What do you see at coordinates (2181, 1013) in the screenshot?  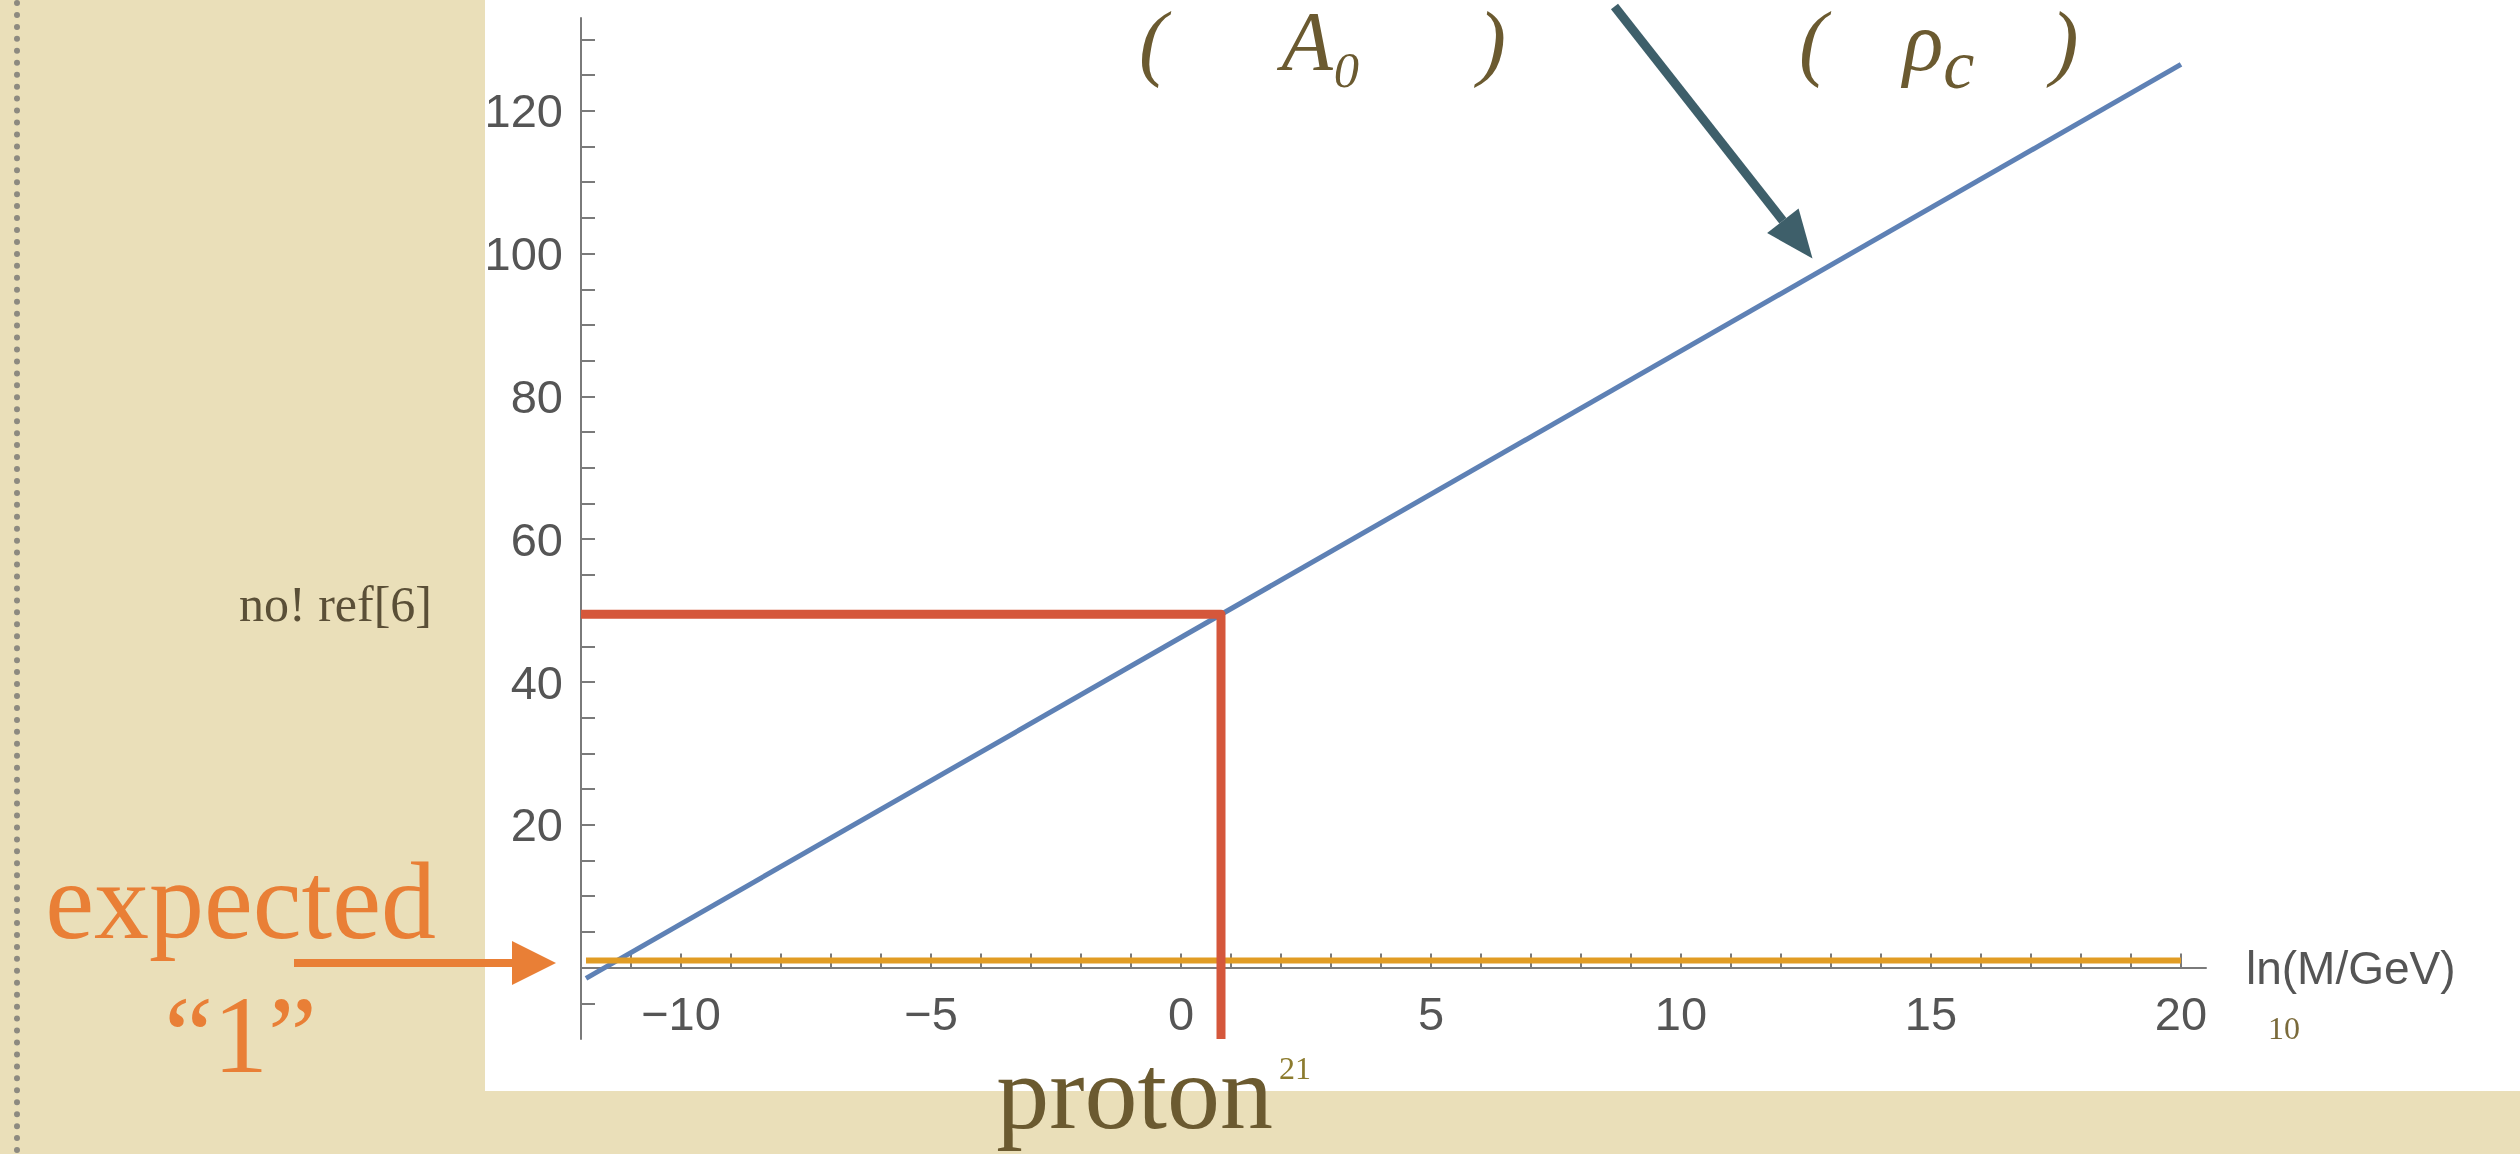 I see `x-tick-label: 20` at bounding box center [2181, 1013].